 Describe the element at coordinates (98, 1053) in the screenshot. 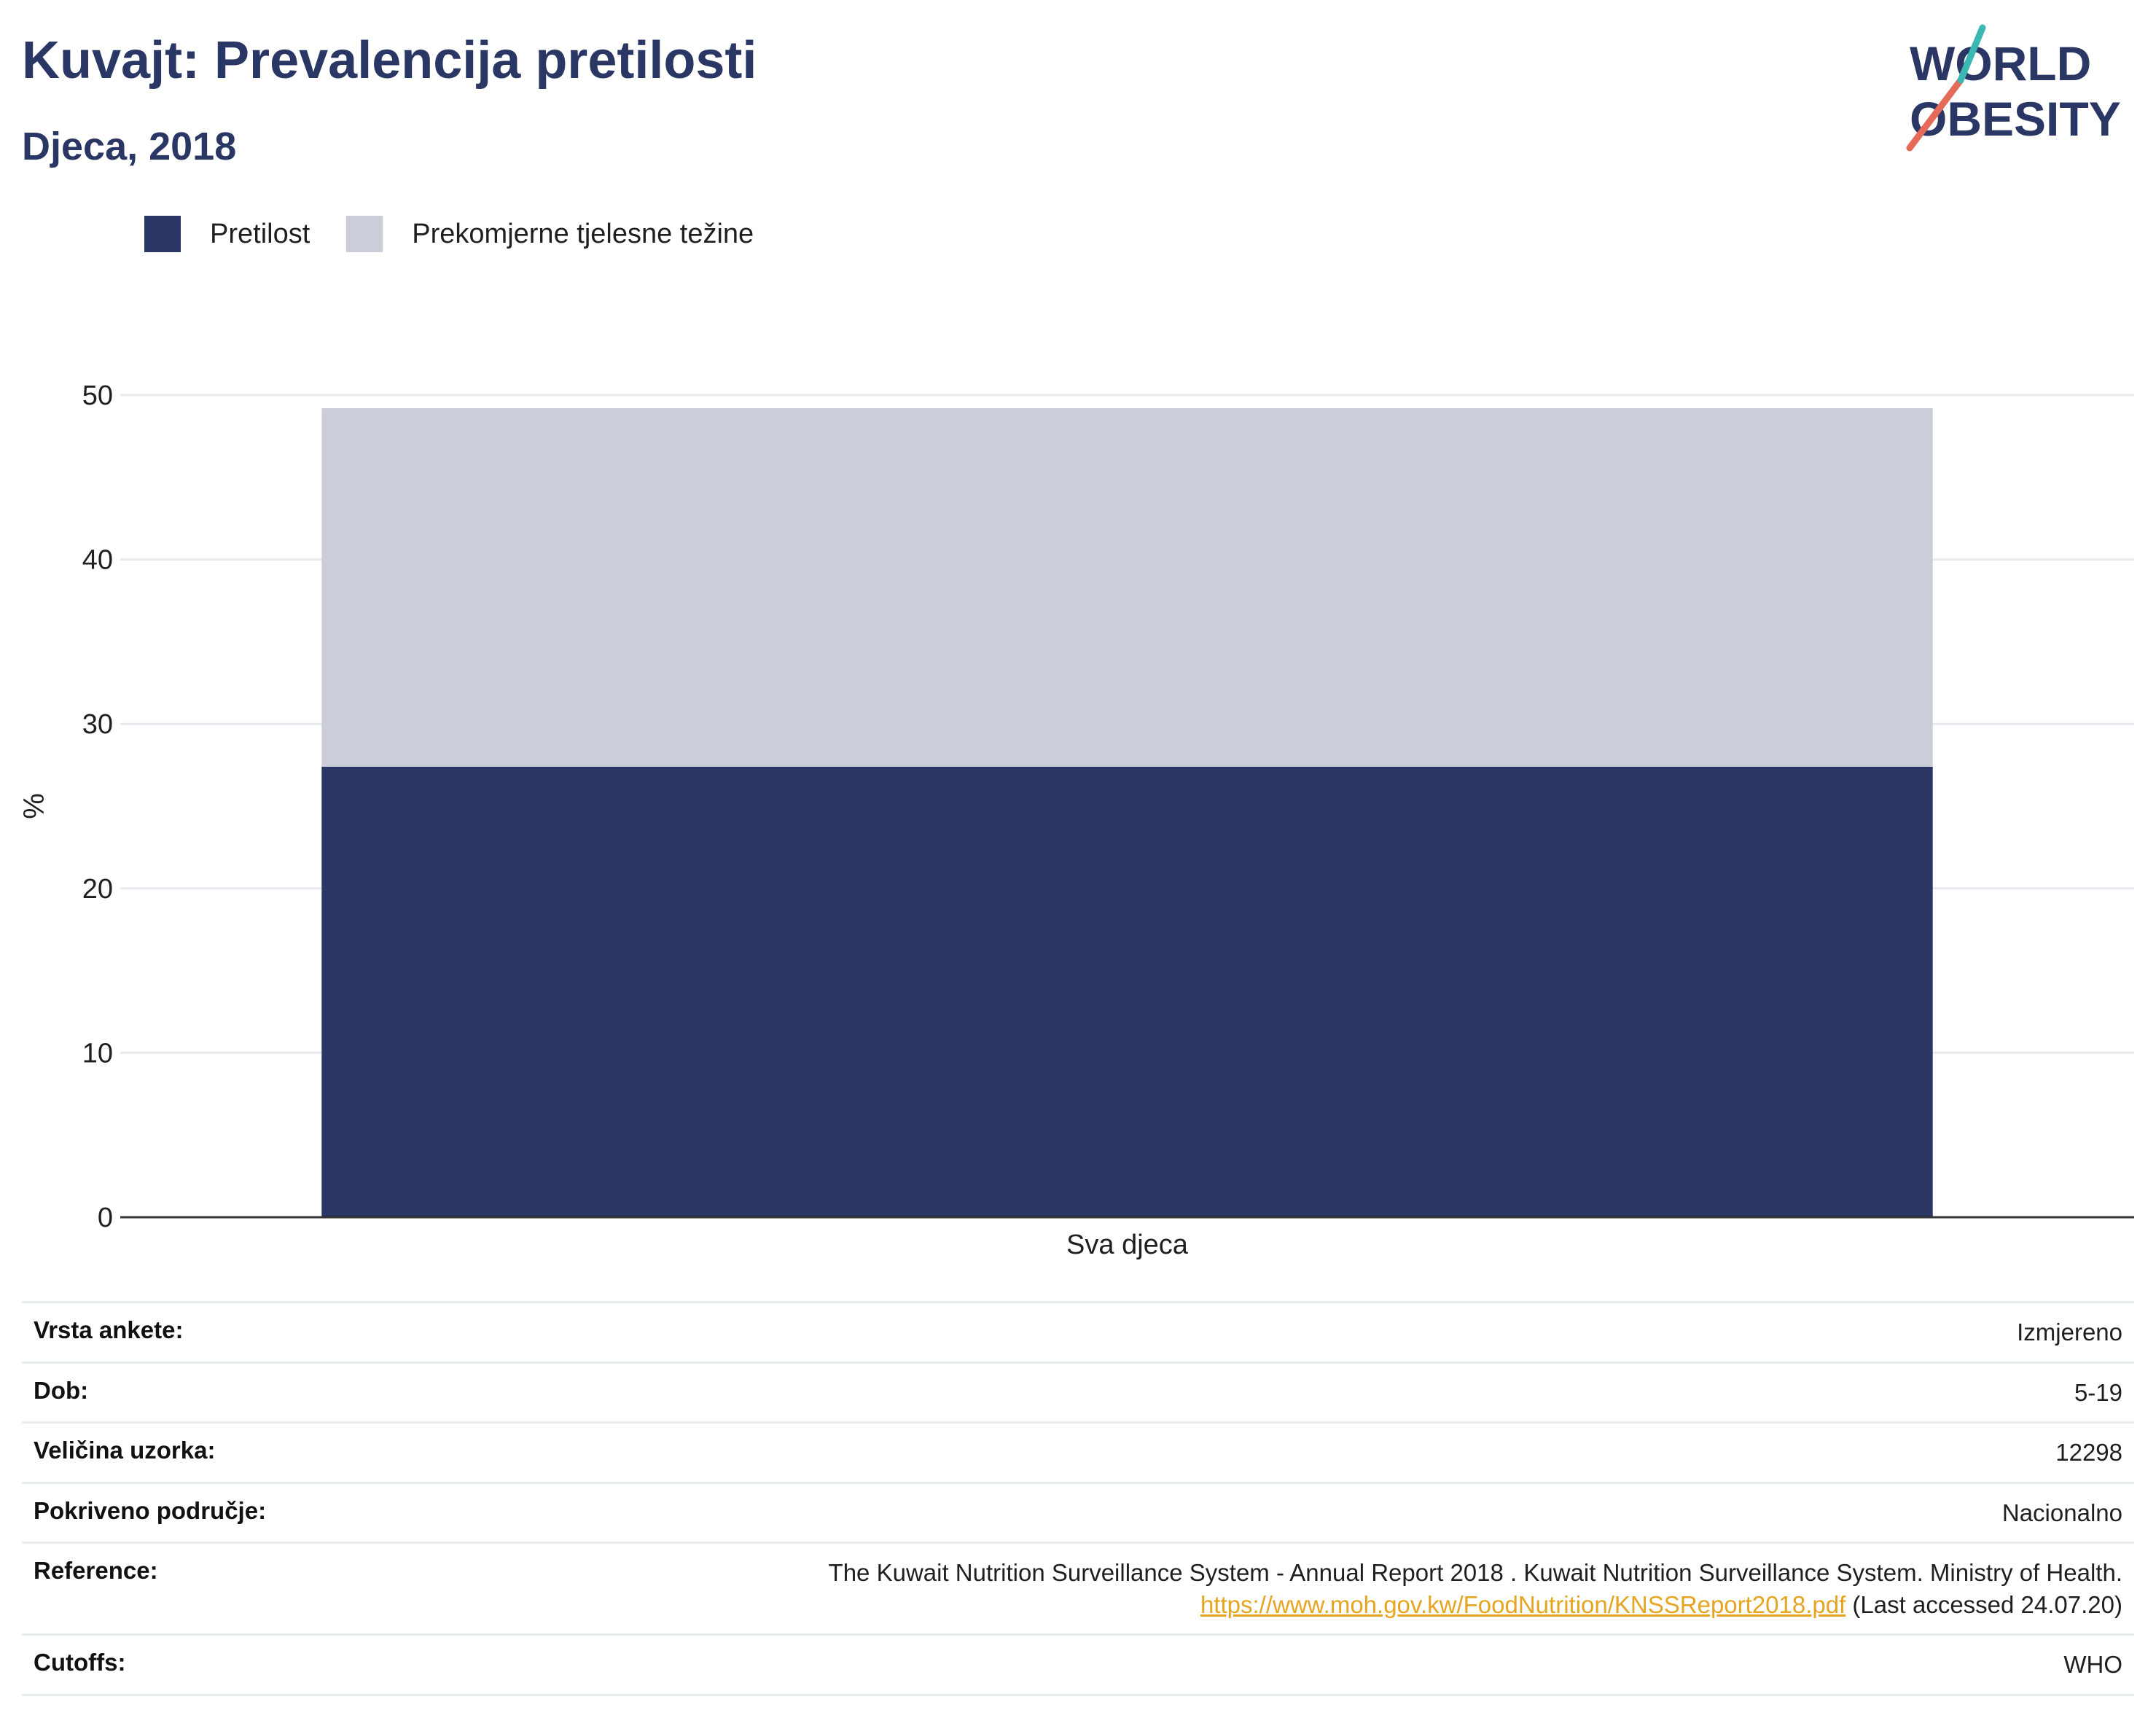

I see `y-tick-label: 10` at that location.